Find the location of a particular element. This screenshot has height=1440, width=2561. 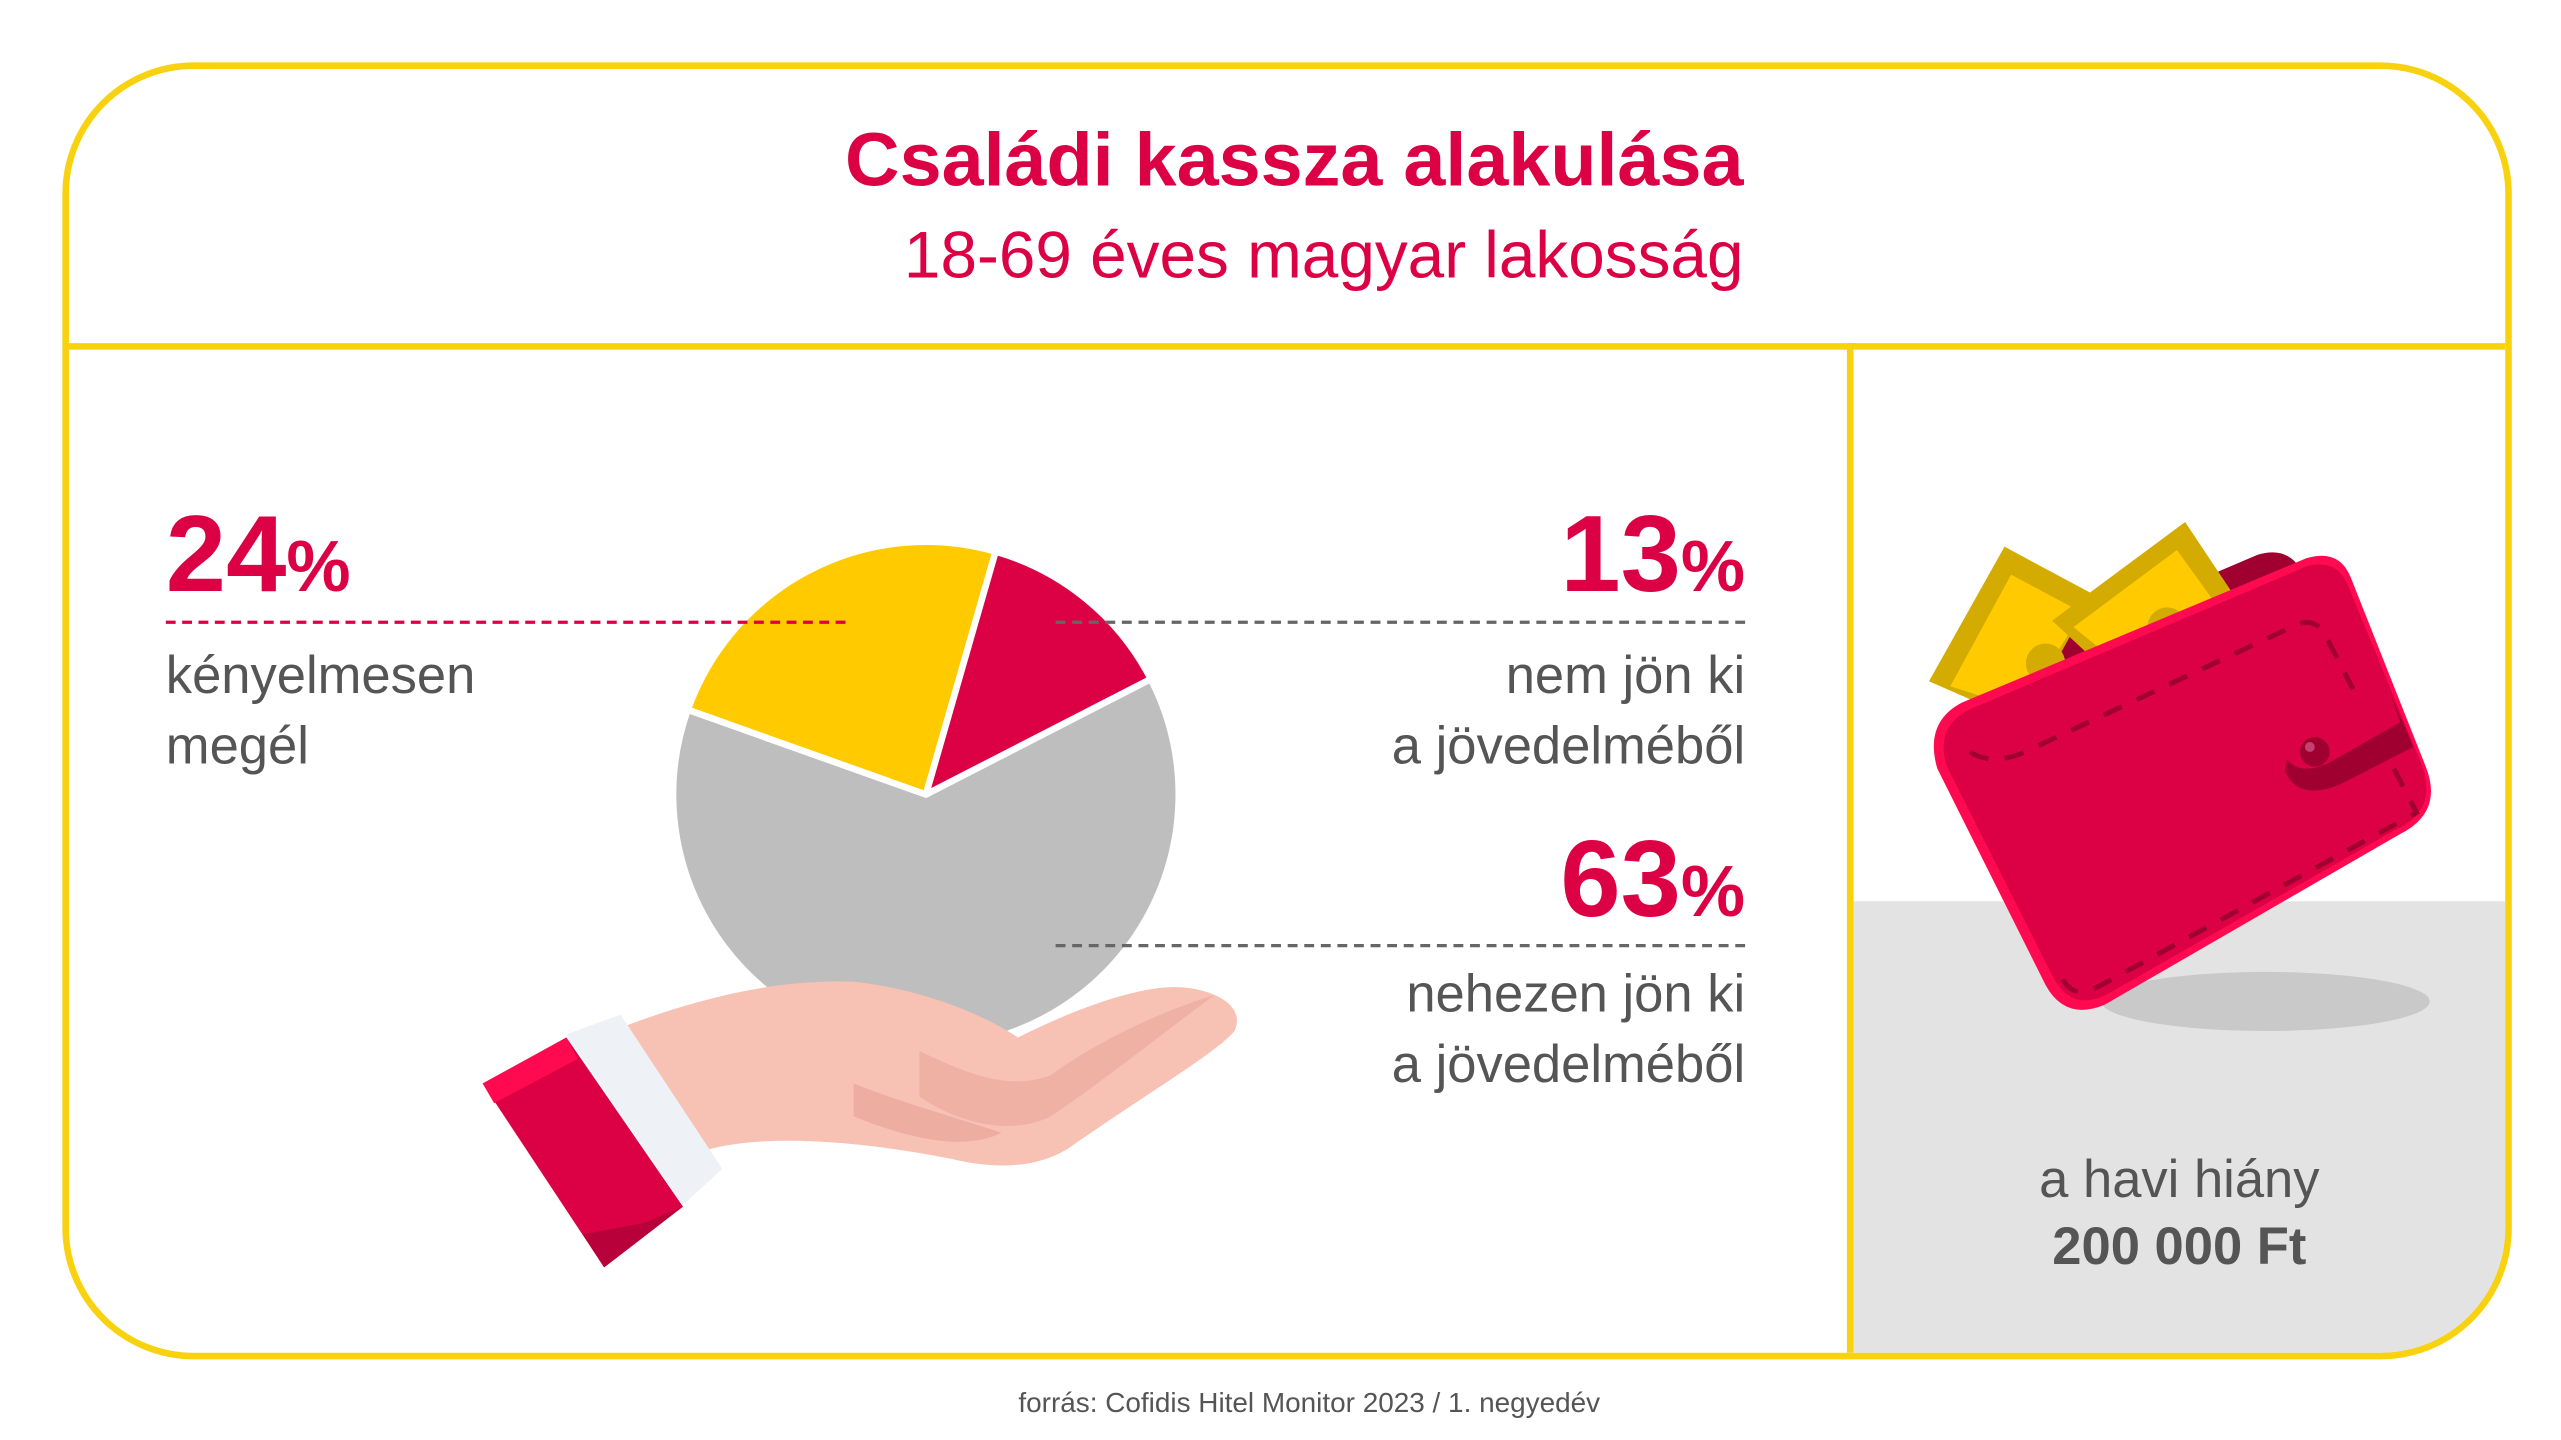

pct-hardly: 63% is located at coordinates (1652, 885).